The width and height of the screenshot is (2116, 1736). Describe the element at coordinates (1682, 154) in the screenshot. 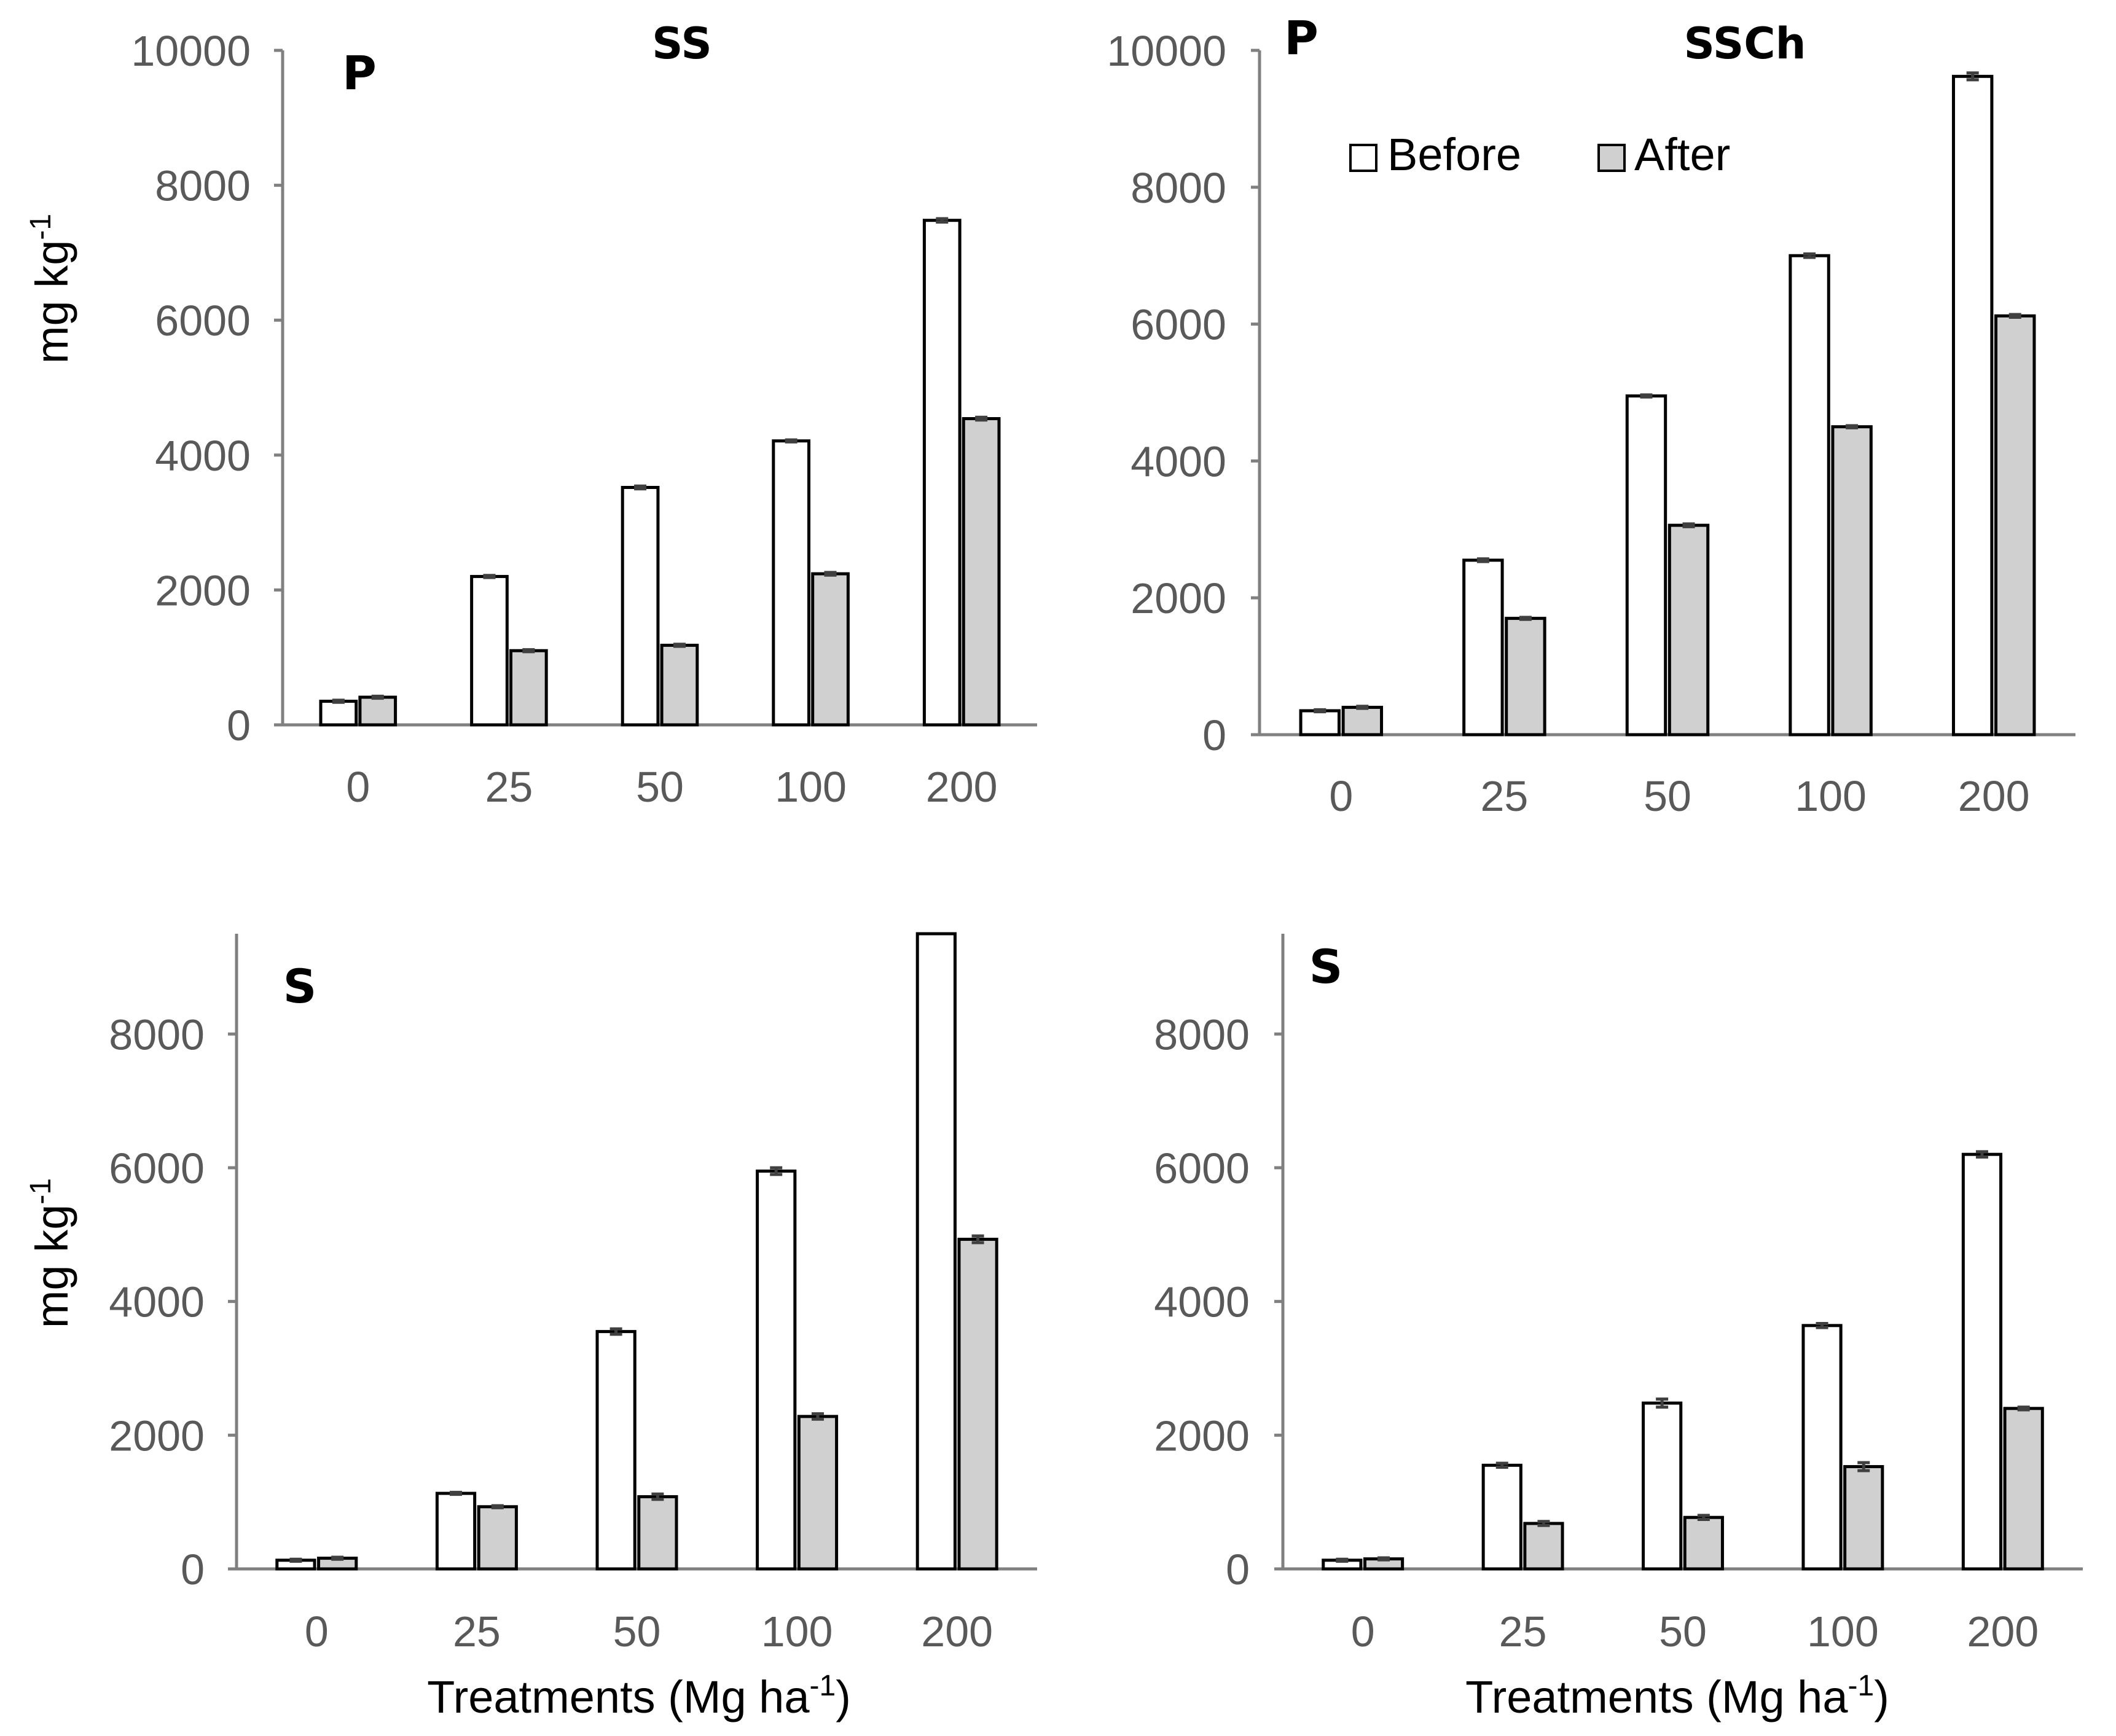

I see `legend-label-after: After` at that location.